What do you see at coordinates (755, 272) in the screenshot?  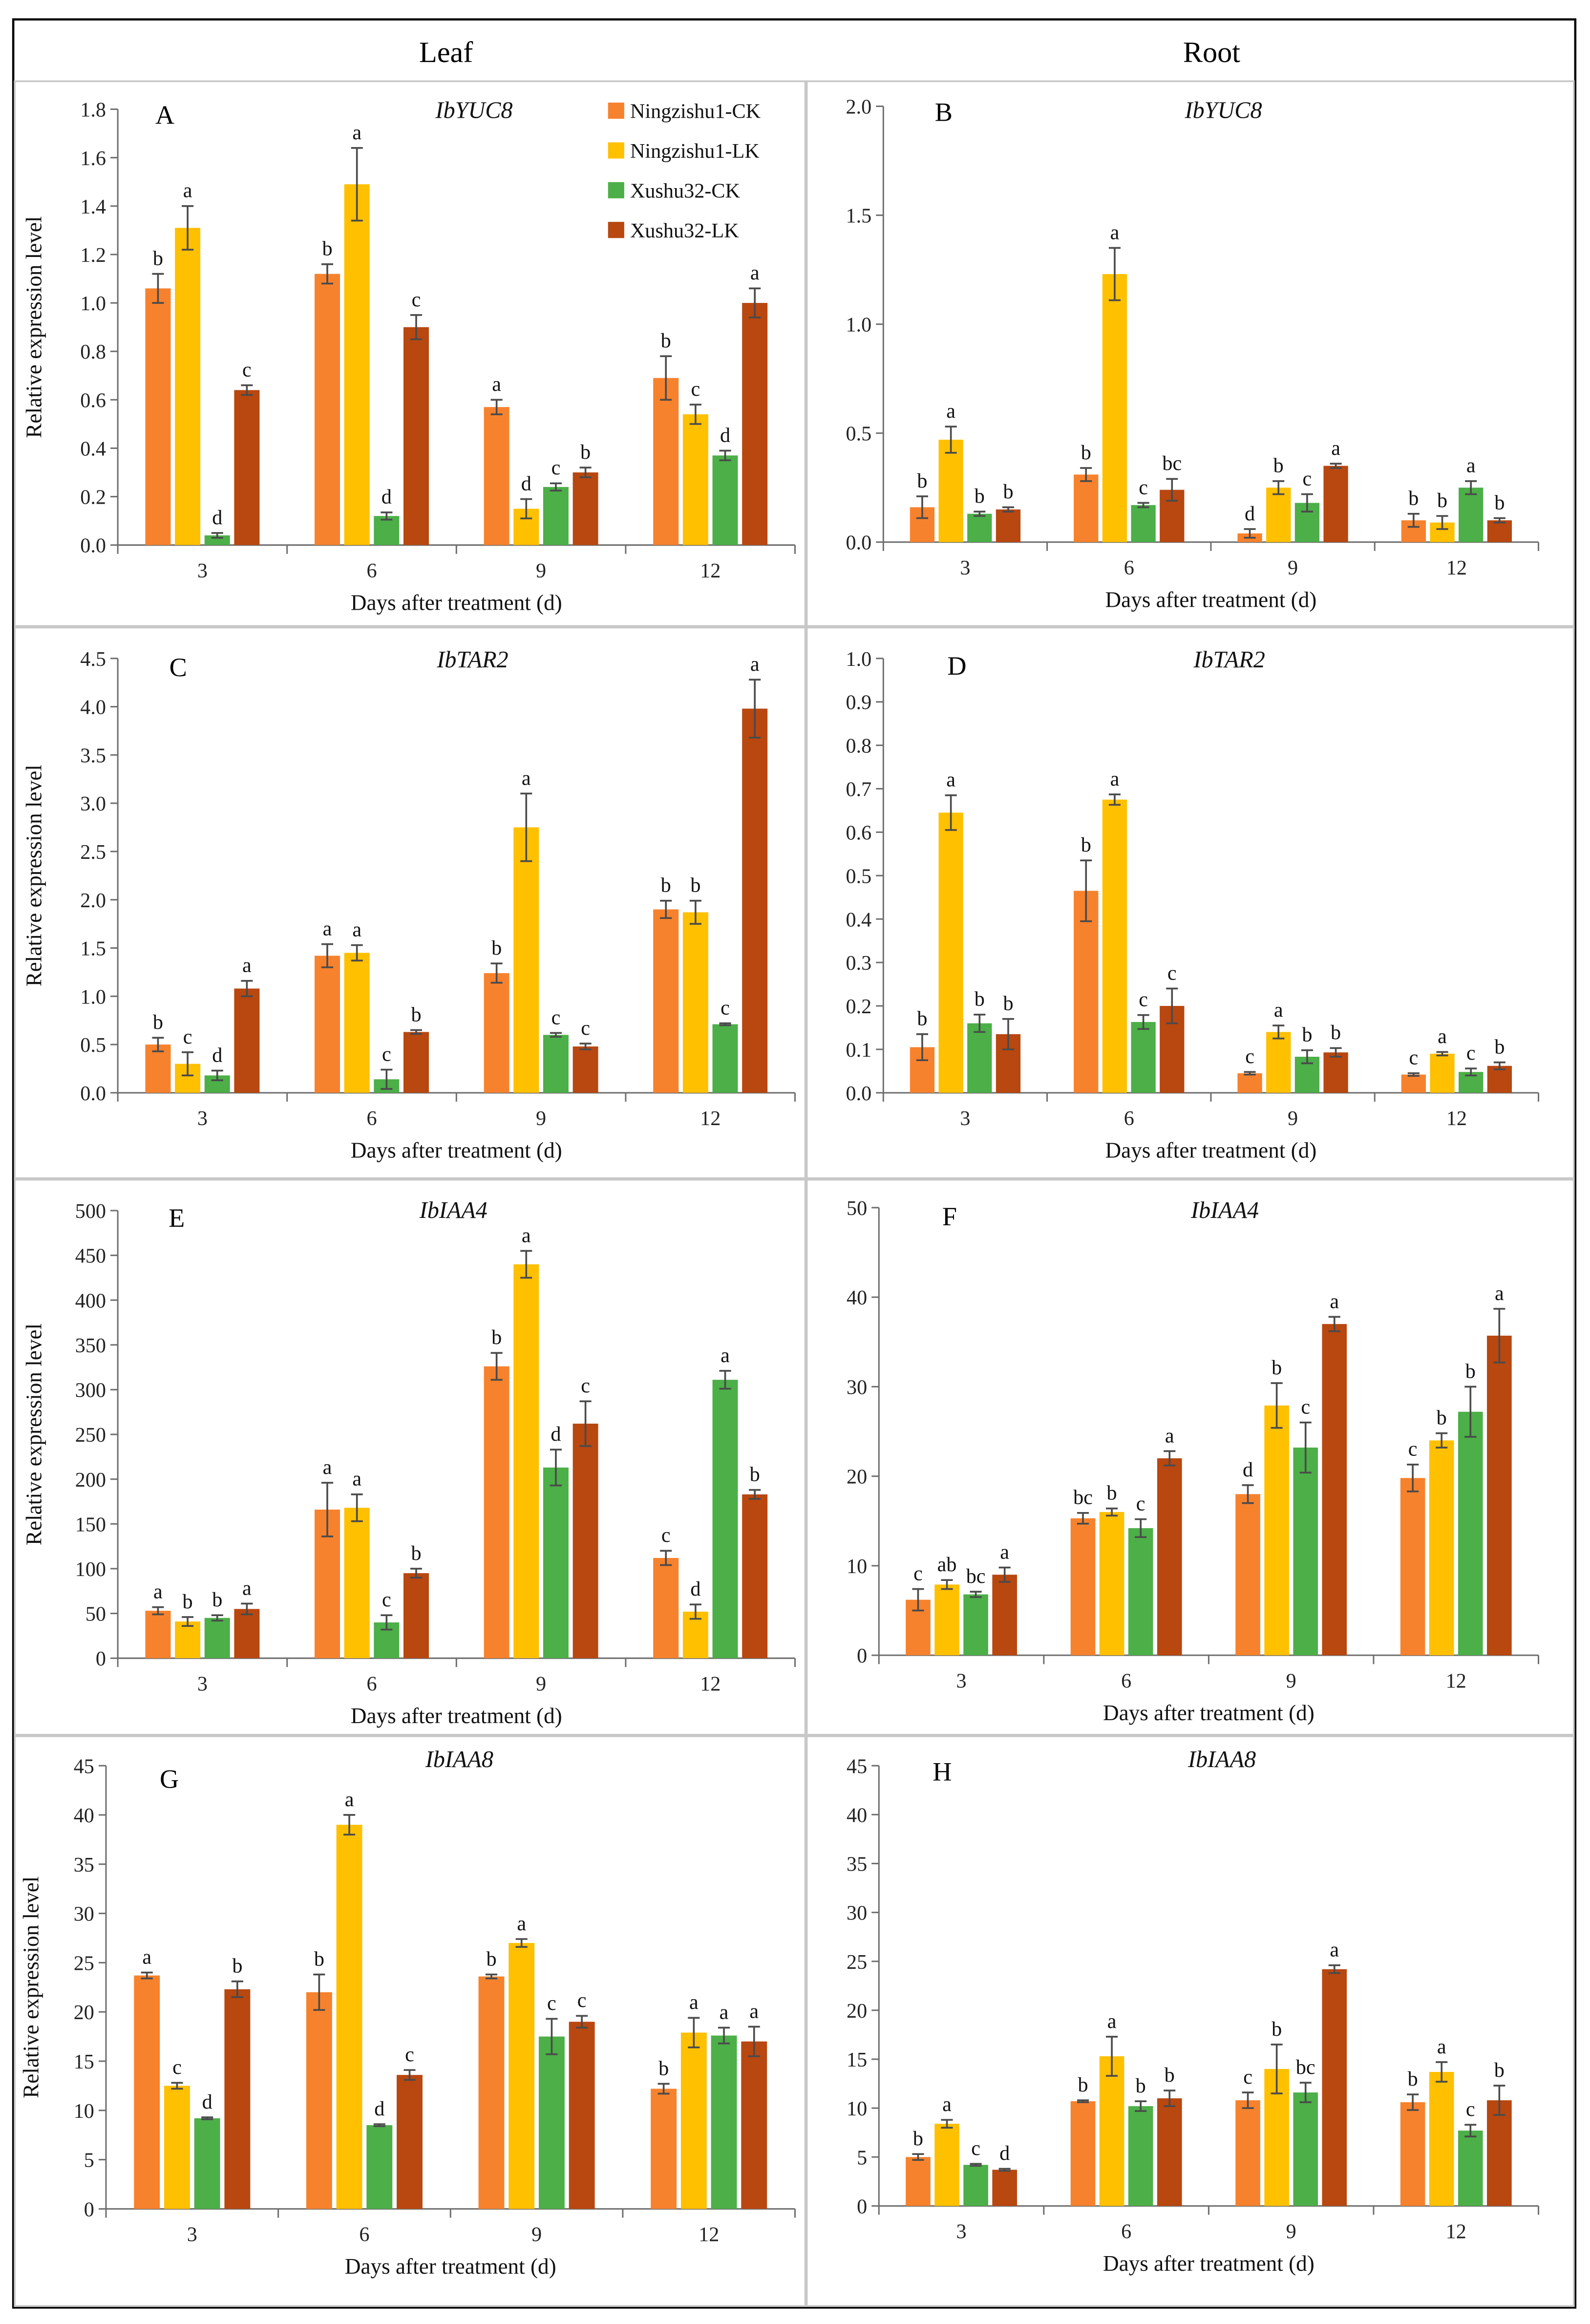 I see `significance-letter-a-day12-xushu32-lk: a` at bounding box center [755, 272].